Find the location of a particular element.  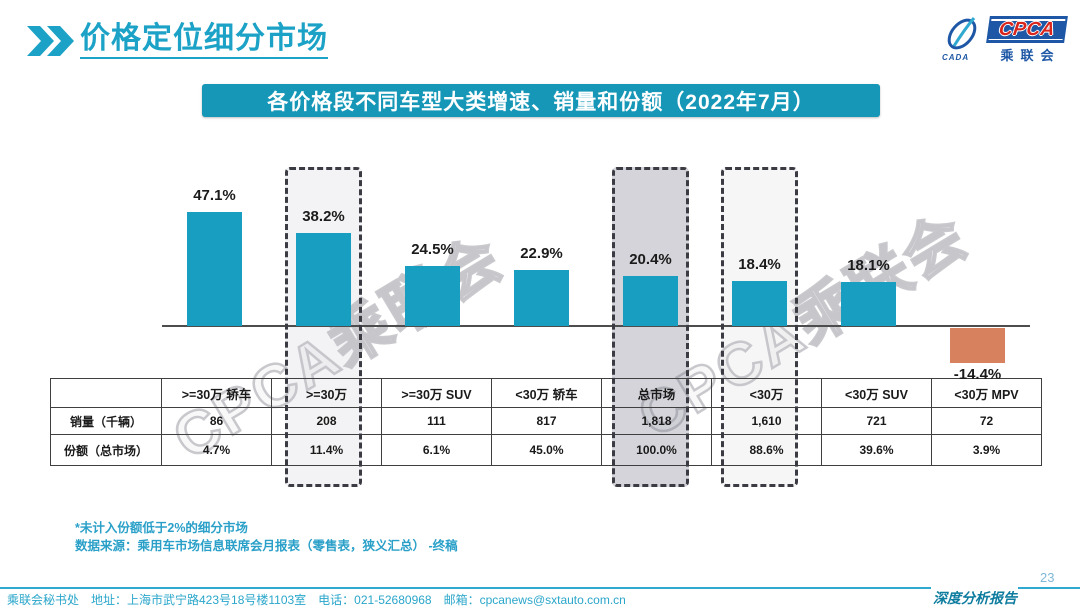

footer-divider-left is located at coordinates (465, 588).